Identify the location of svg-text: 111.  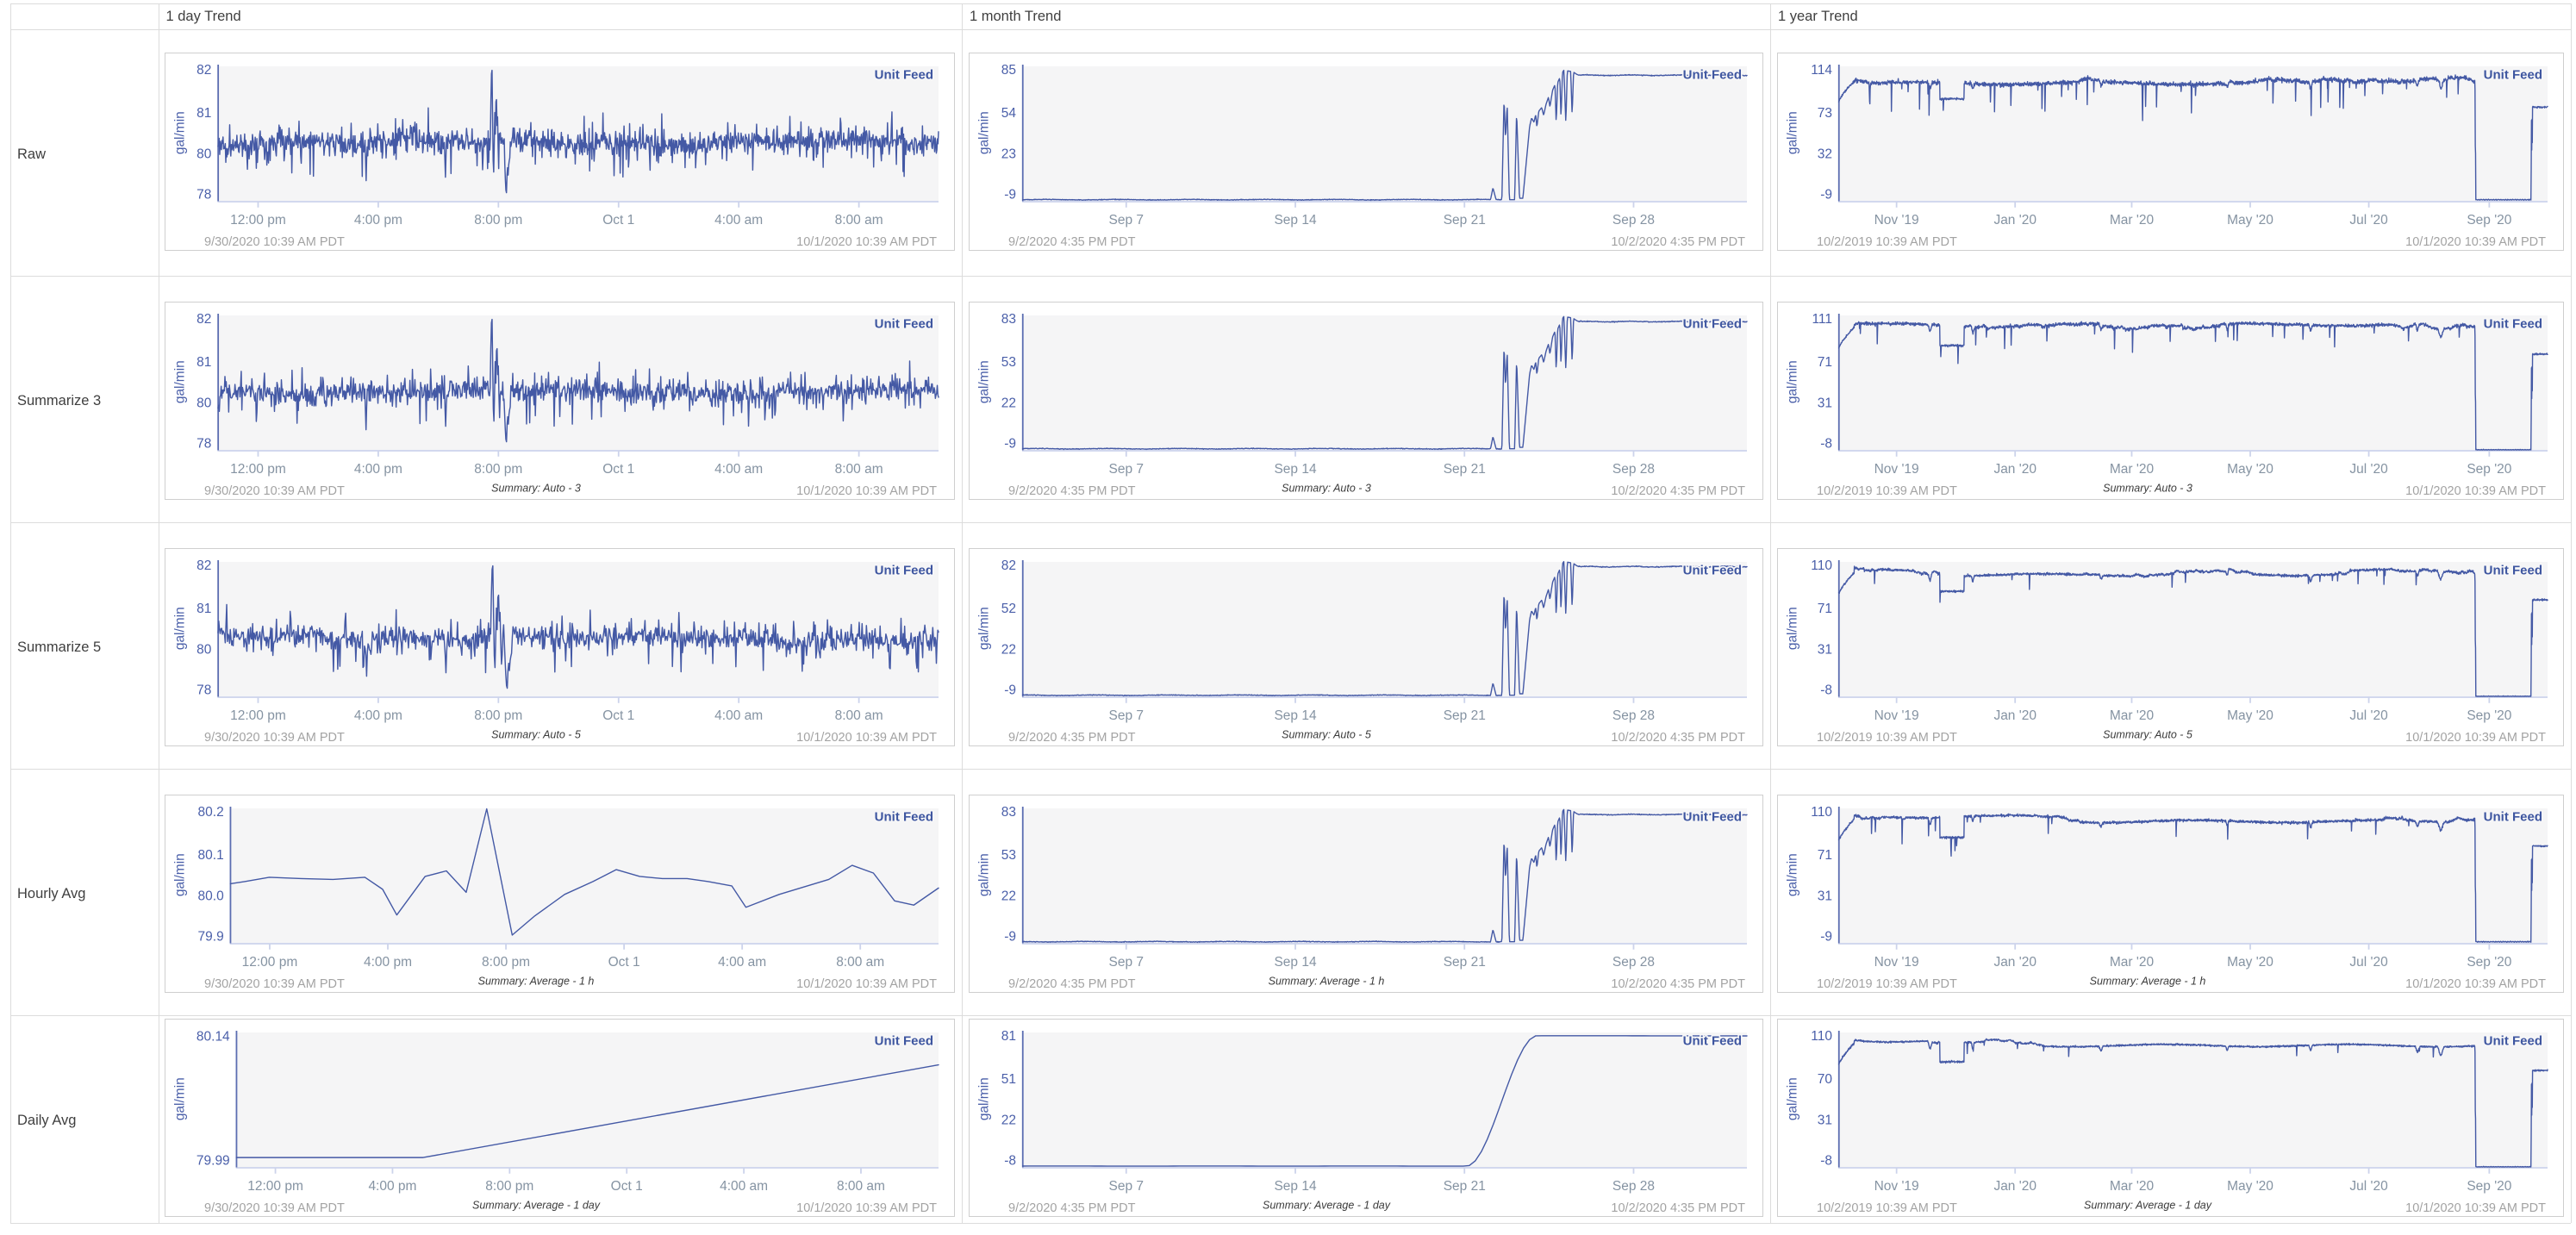
(1822, 319).